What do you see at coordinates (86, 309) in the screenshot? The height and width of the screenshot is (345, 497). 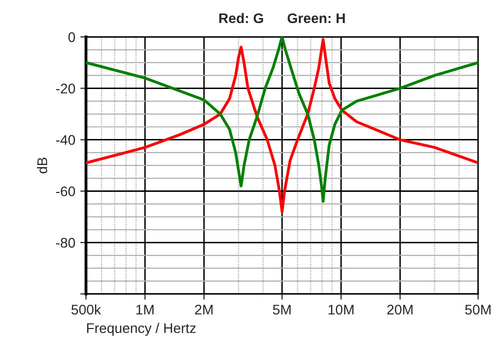 I see `x-tick-label: 500k` at bounding box center [86, 309].